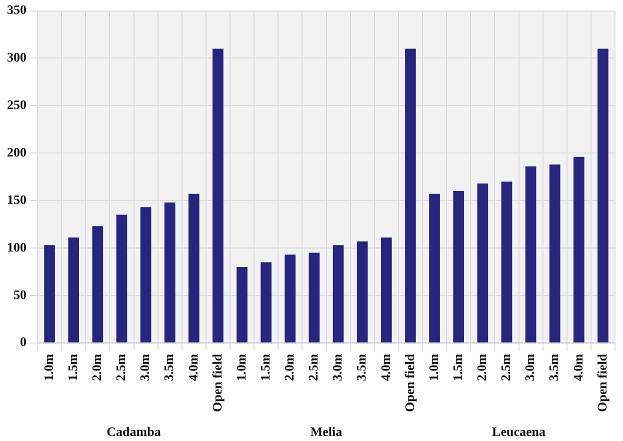 The height and width of the screenshot is (441, 623). What do you see at coordinates (16, 104) in the screenshot?
I see `y-tick-label: 250` at bounding box center [16, 104].